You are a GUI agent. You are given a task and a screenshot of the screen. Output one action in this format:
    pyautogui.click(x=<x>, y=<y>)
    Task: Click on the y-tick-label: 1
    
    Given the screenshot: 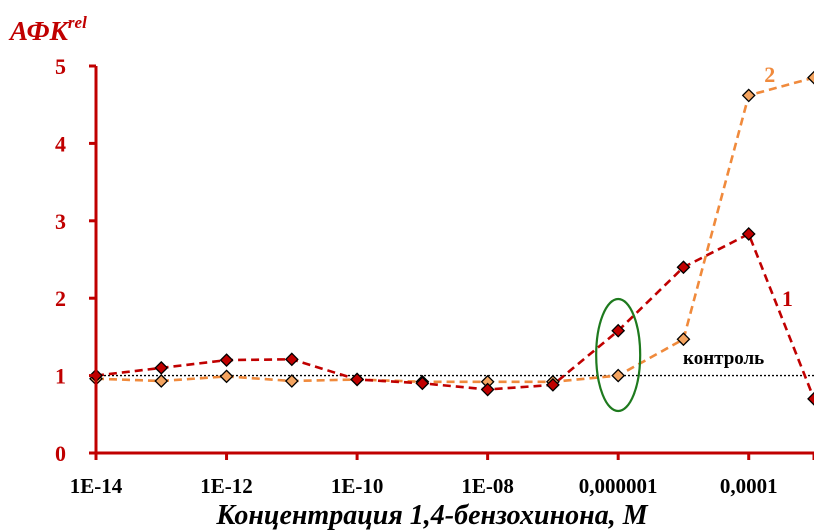 What is the action you would take?
    pyautogui.click(x=60, y=376)
    